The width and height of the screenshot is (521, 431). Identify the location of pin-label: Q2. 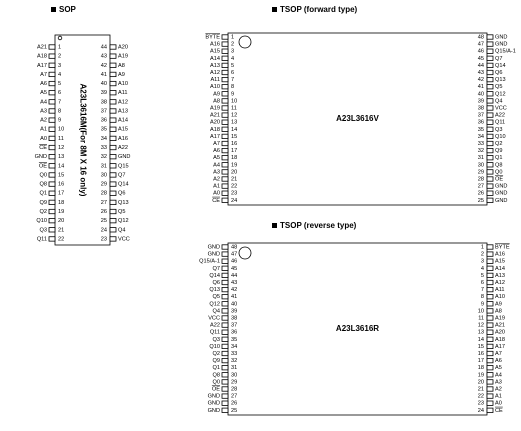
(43, 212).